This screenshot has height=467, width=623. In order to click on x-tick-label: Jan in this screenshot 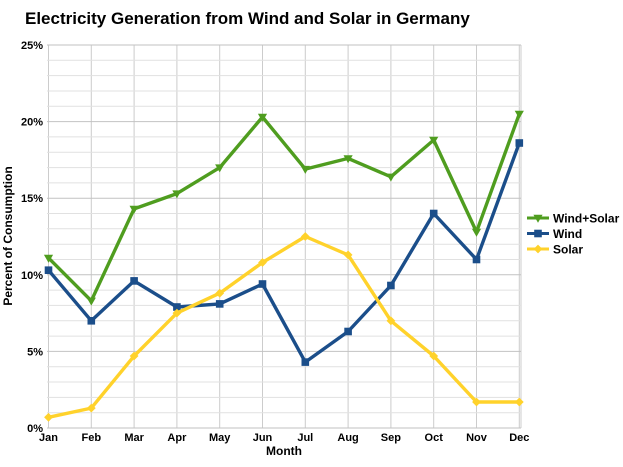, I will do `click(48, 438)`.